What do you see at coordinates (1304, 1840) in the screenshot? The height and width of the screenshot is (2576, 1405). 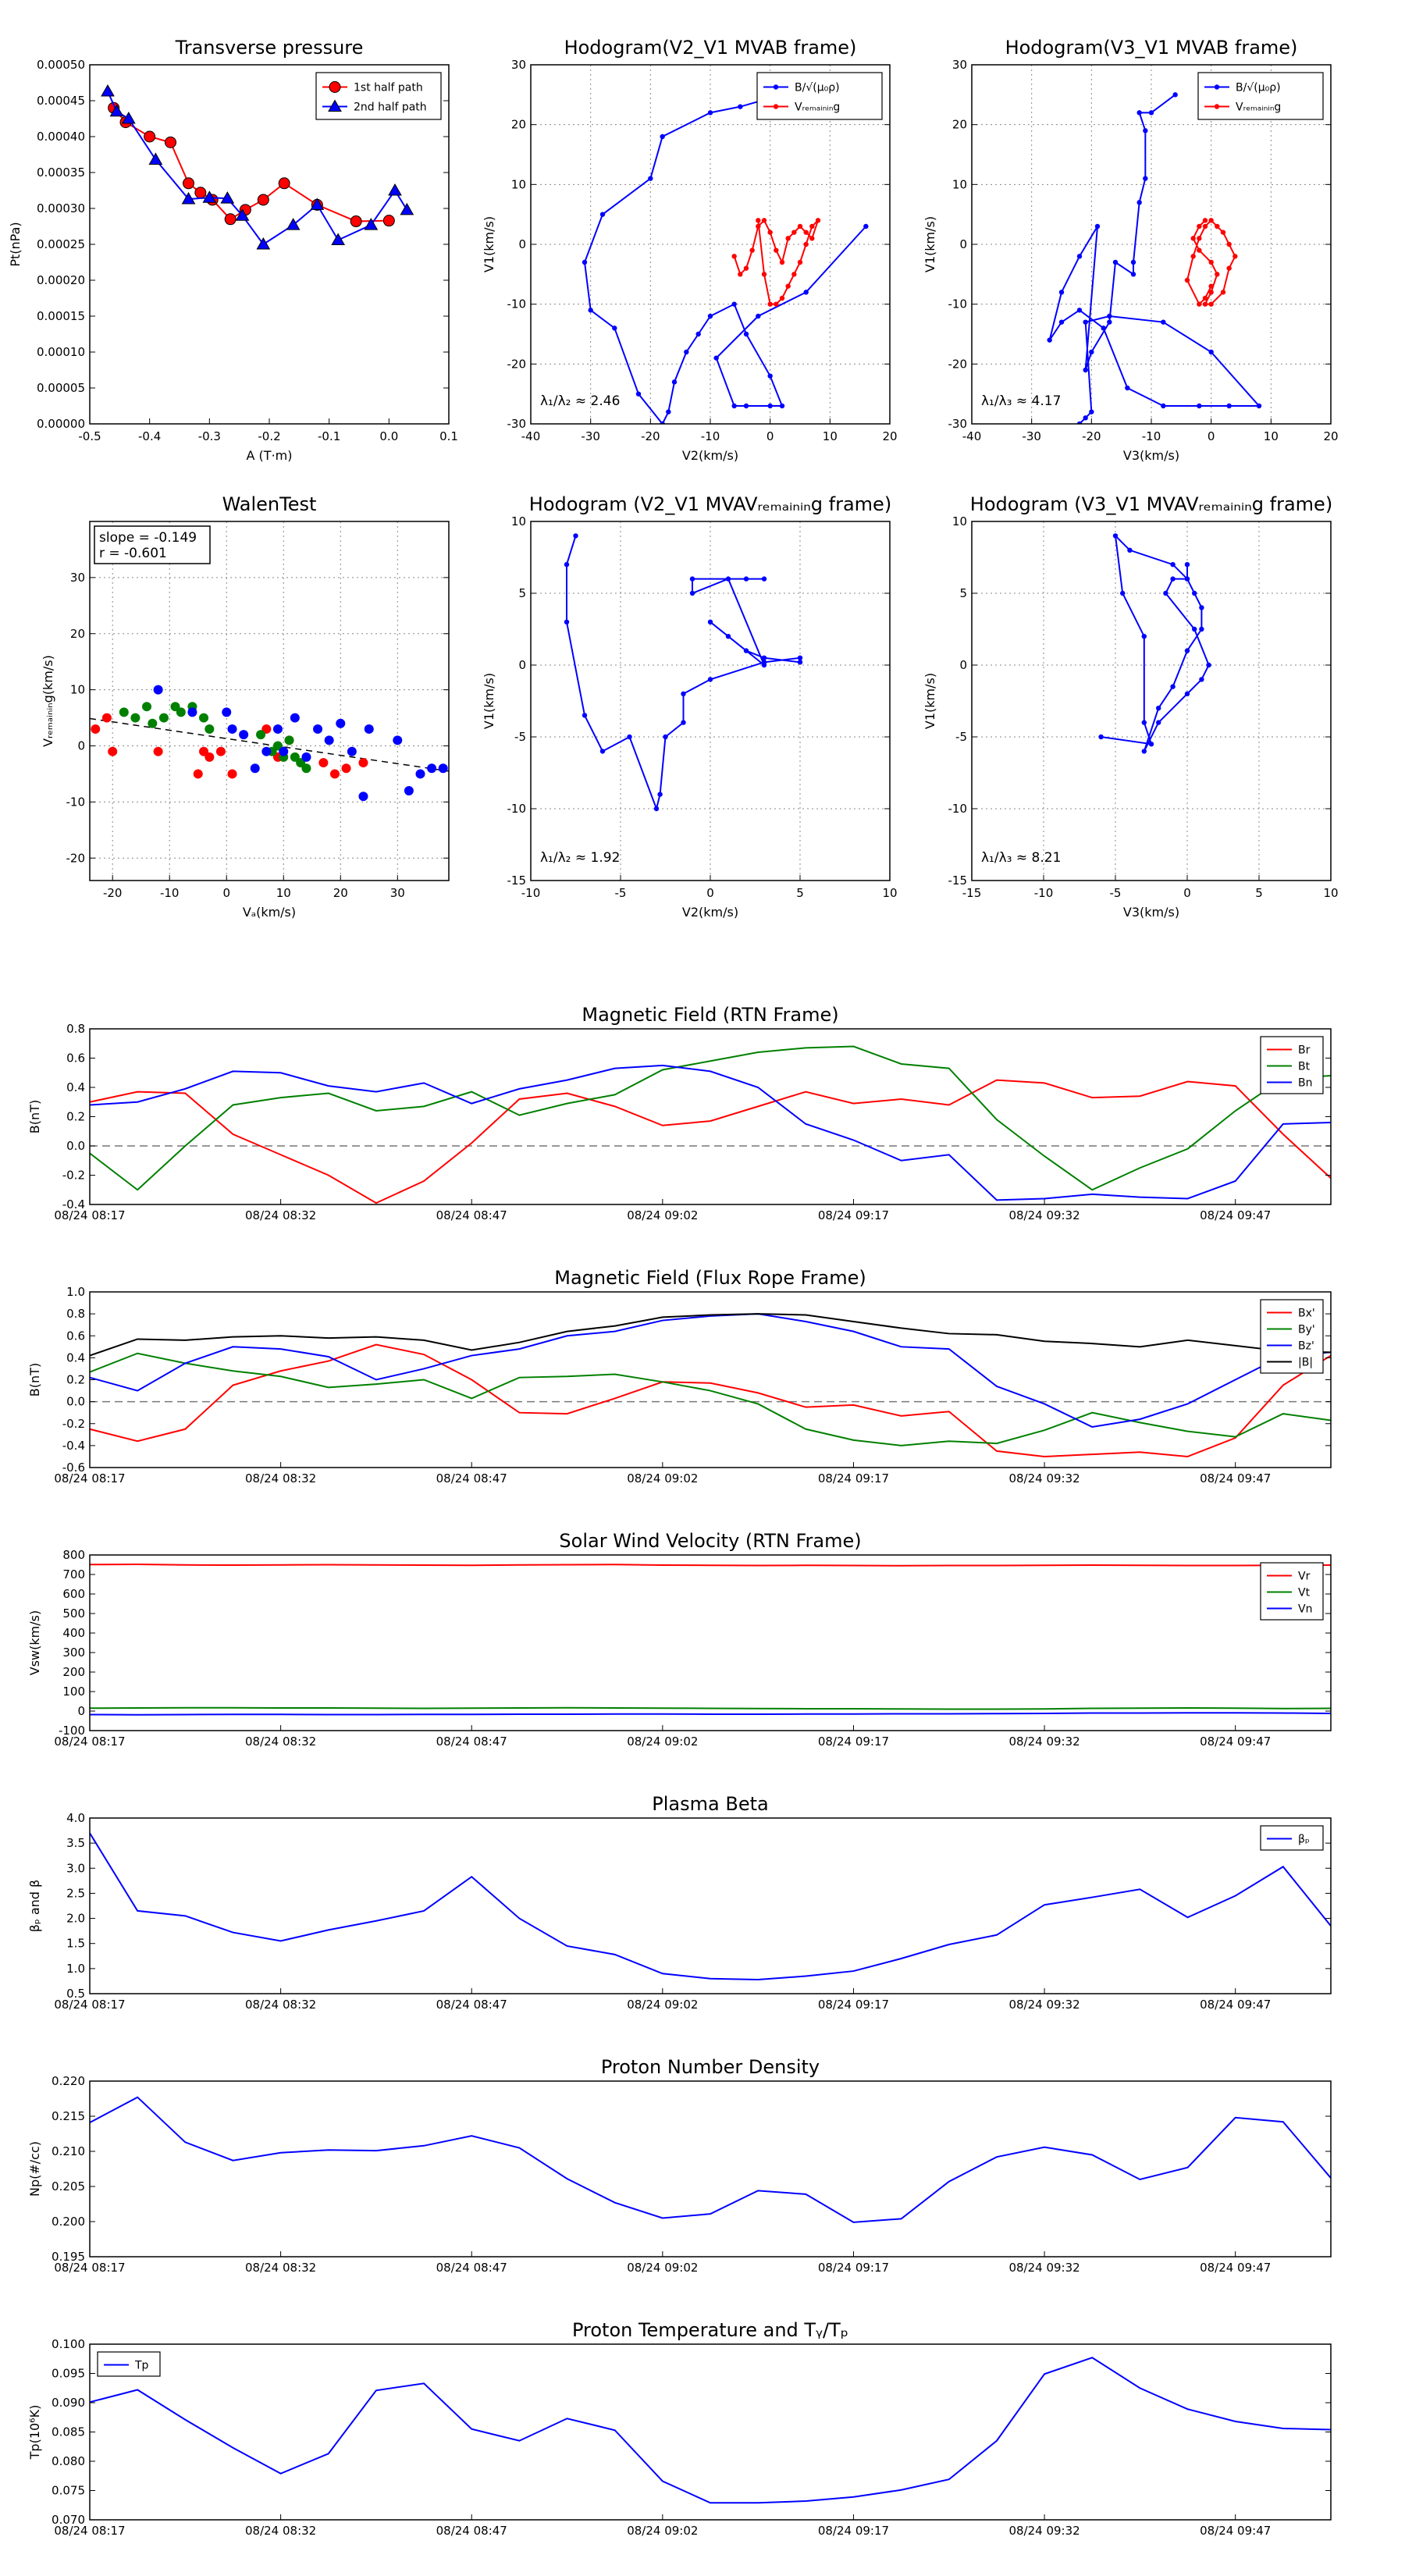 I see `legend-label: βₚ` at bounding box center [1304, 1840].